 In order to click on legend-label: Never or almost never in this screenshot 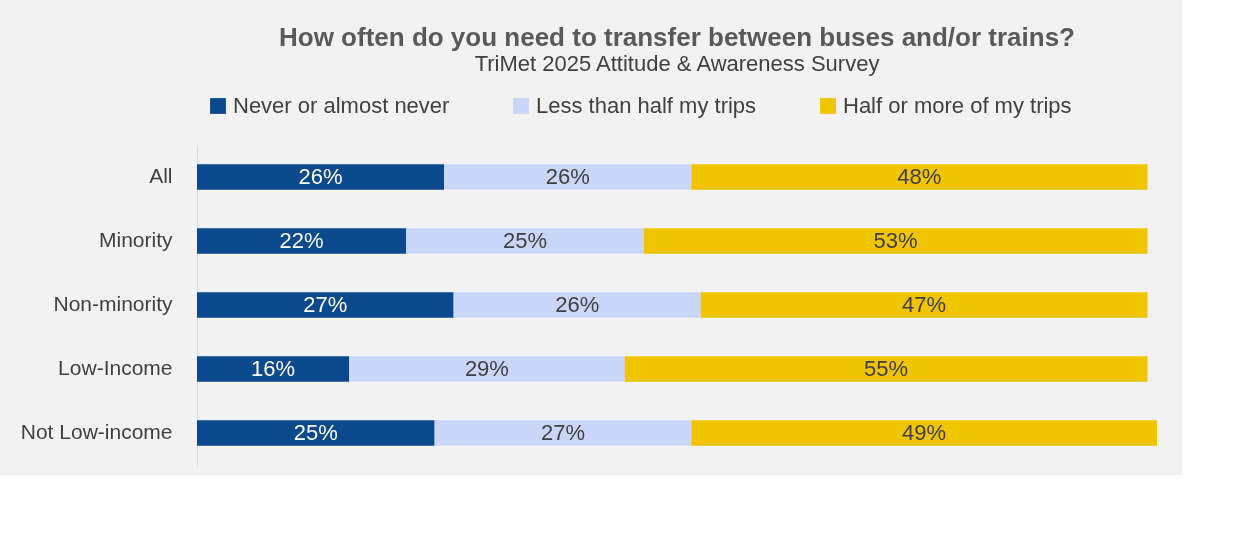, I will do `click(341, 105)`.